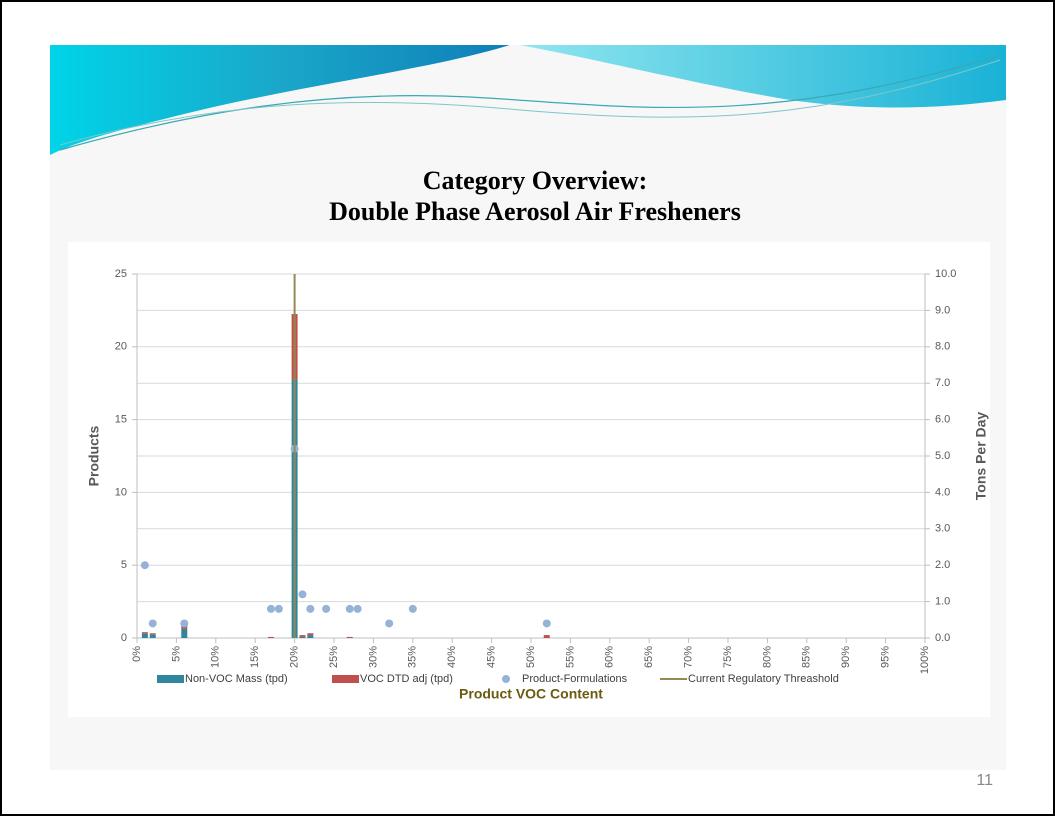  Describe the element at coordinates (945, 274) in the screenshot. I see `y2-tick-label: 10.0` at that location.